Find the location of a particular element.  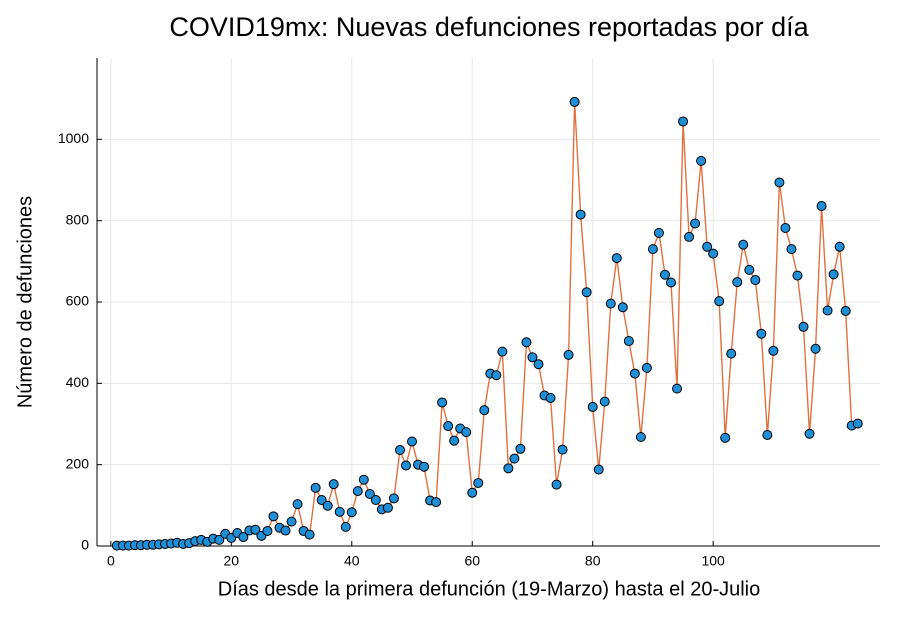

y-tick-label: 400 is located at coordinates (78, 382).